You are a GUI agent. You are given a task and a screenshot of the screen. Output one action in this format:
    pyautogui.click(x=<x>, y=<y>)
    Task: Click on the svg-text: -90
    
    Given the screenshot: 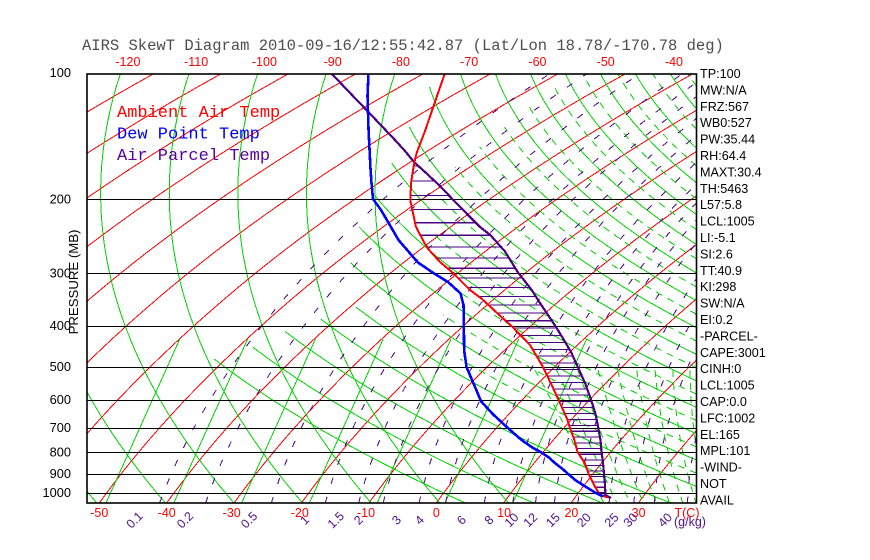 What is the action you would take?
    pyautogui.click(x=333, y=62)
    